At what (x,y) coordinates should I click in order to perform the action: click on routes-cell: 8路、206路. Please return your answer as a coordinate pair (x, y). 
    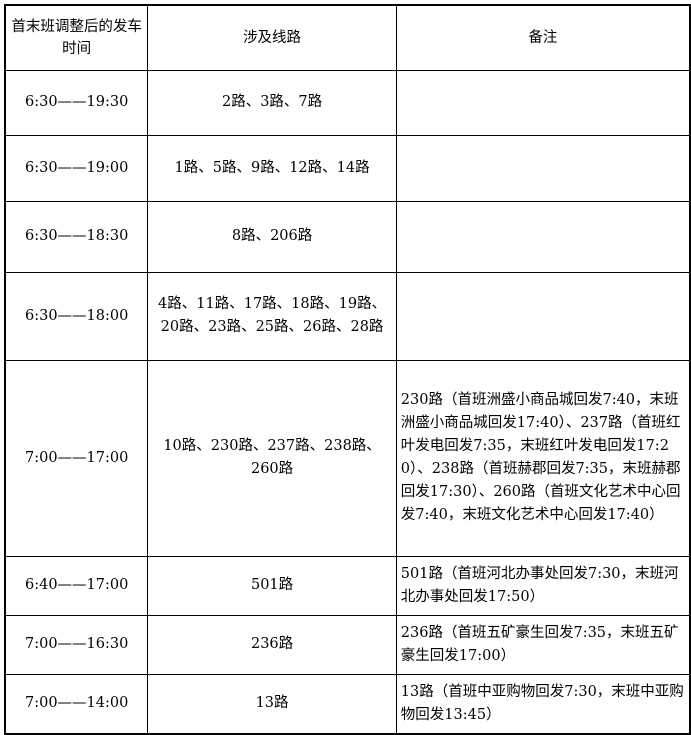
    Looking at the image, I should click on (272, 236).